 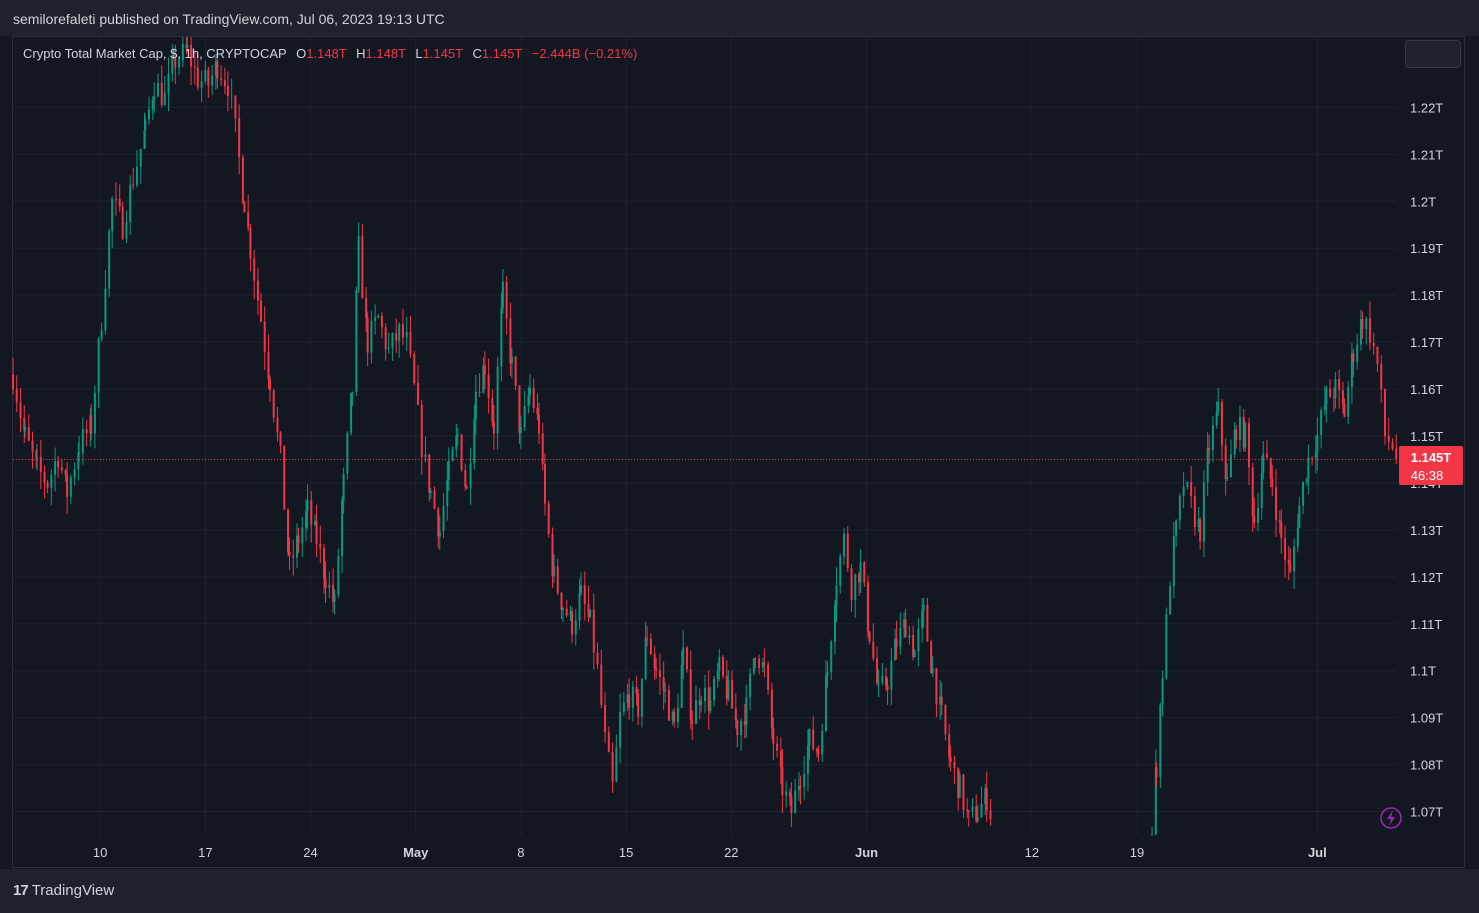 What do you see at coordinates (710, 852) in the screenshot?
I see `time-axis: 10 17 24 May 8 15 22 Jun 12 19 Jul` at bounding box center [710, 852].